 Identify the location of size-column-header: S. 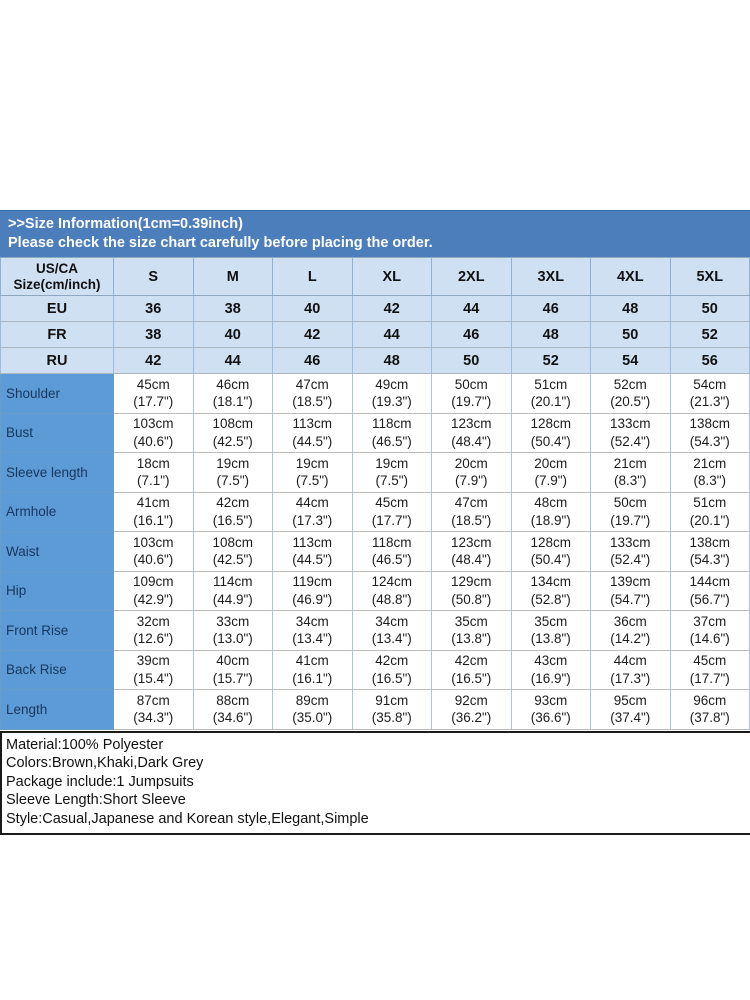
(153, 276).